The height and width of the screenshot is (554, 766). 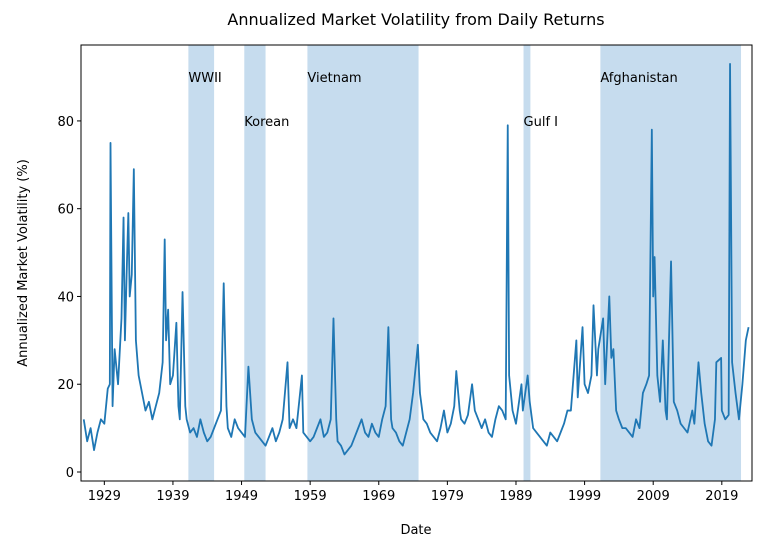 What do you see at coordinates (721, 496) in the screenshot?
I see `x-tick-label: 2019` at bounding box center [721, 496].